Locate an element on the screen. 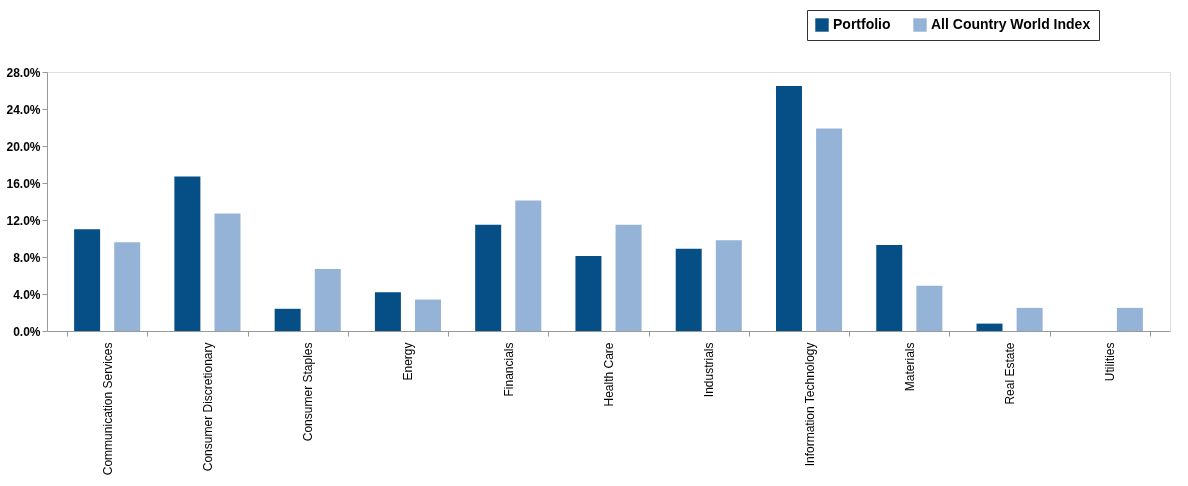 This screenshot has height=486, width=1188. legend-label: All Country World Index is located at coordinates (1011, 24).